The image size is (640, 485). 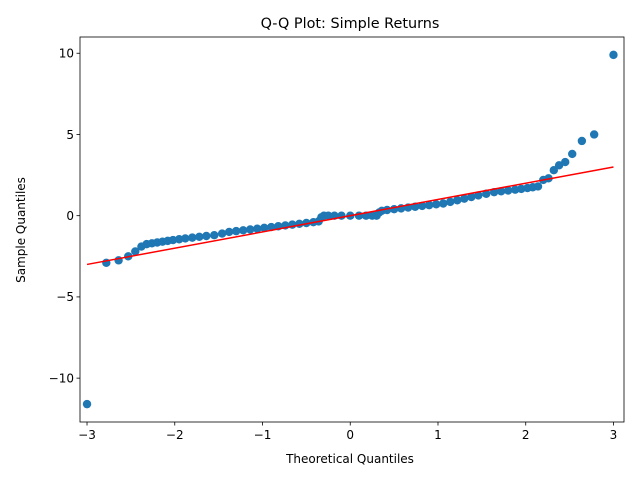 I want to click on x-tick-label: 0, so click(x=350, y=435).